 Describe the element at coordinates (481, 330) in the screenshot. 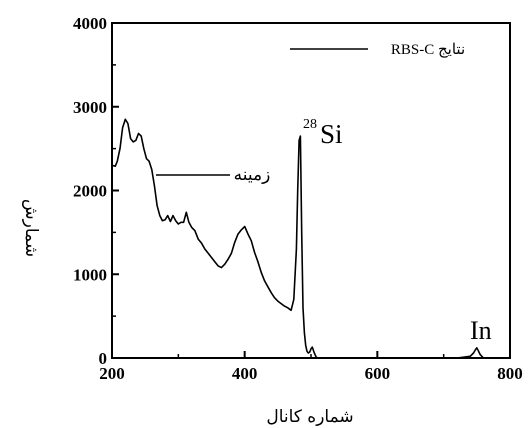

I see `annotation-in-label: In` at that location.